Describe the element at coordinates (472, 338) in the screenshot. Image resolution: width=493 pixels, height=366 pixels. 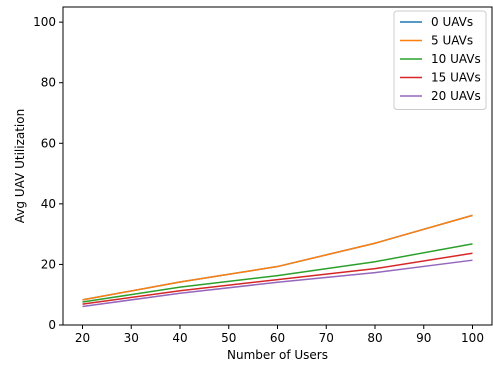
I see `x-tick-label: 100` at that location.